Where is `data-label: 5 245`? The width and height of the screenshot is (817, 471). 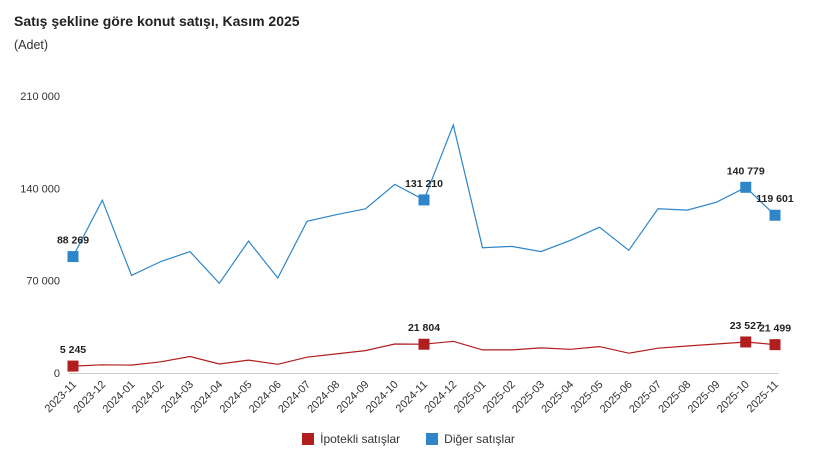
data-label: 5 245 is located at coordinates (73, 350).